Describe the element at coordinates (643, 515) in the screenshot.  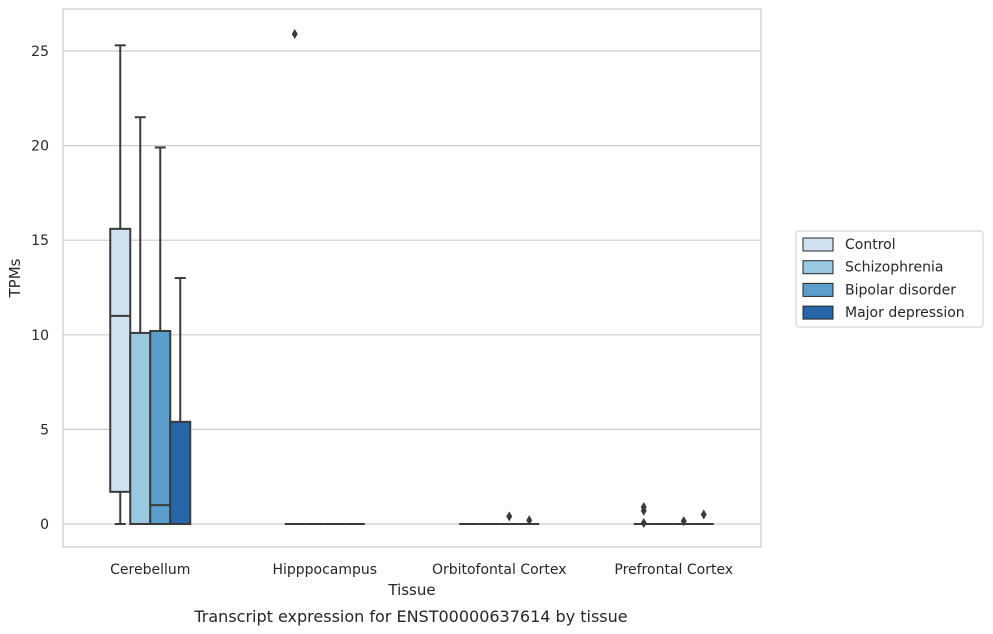
I see `box-control-prefrontal-cortex` at that location.